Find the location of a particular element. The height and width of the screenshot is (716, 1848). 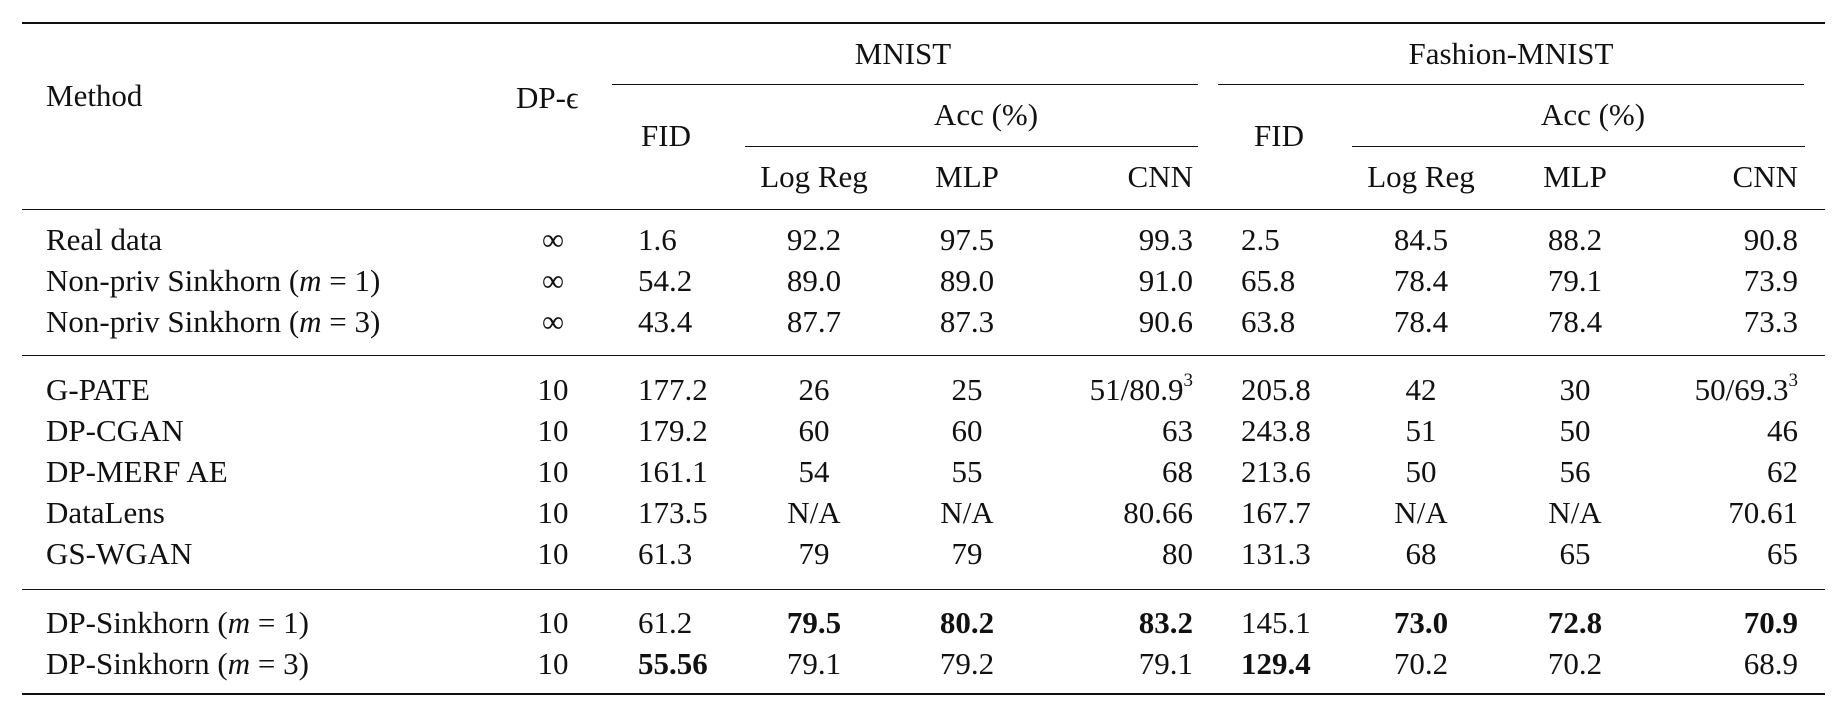

fashion-acc-rule is located at coordinates (1578, 146).